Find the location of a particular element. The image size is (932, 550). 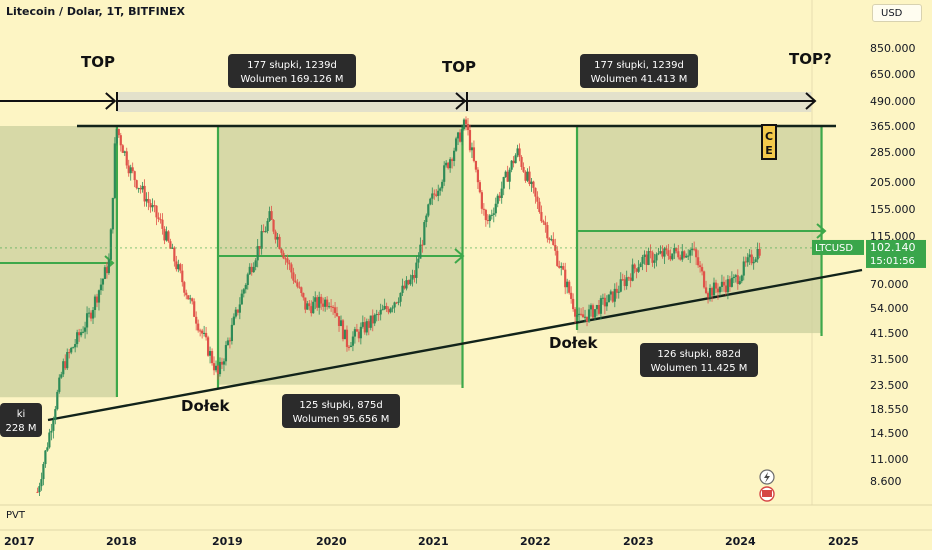

cycle-arrow-1-head is located at coordinates (111, 101).